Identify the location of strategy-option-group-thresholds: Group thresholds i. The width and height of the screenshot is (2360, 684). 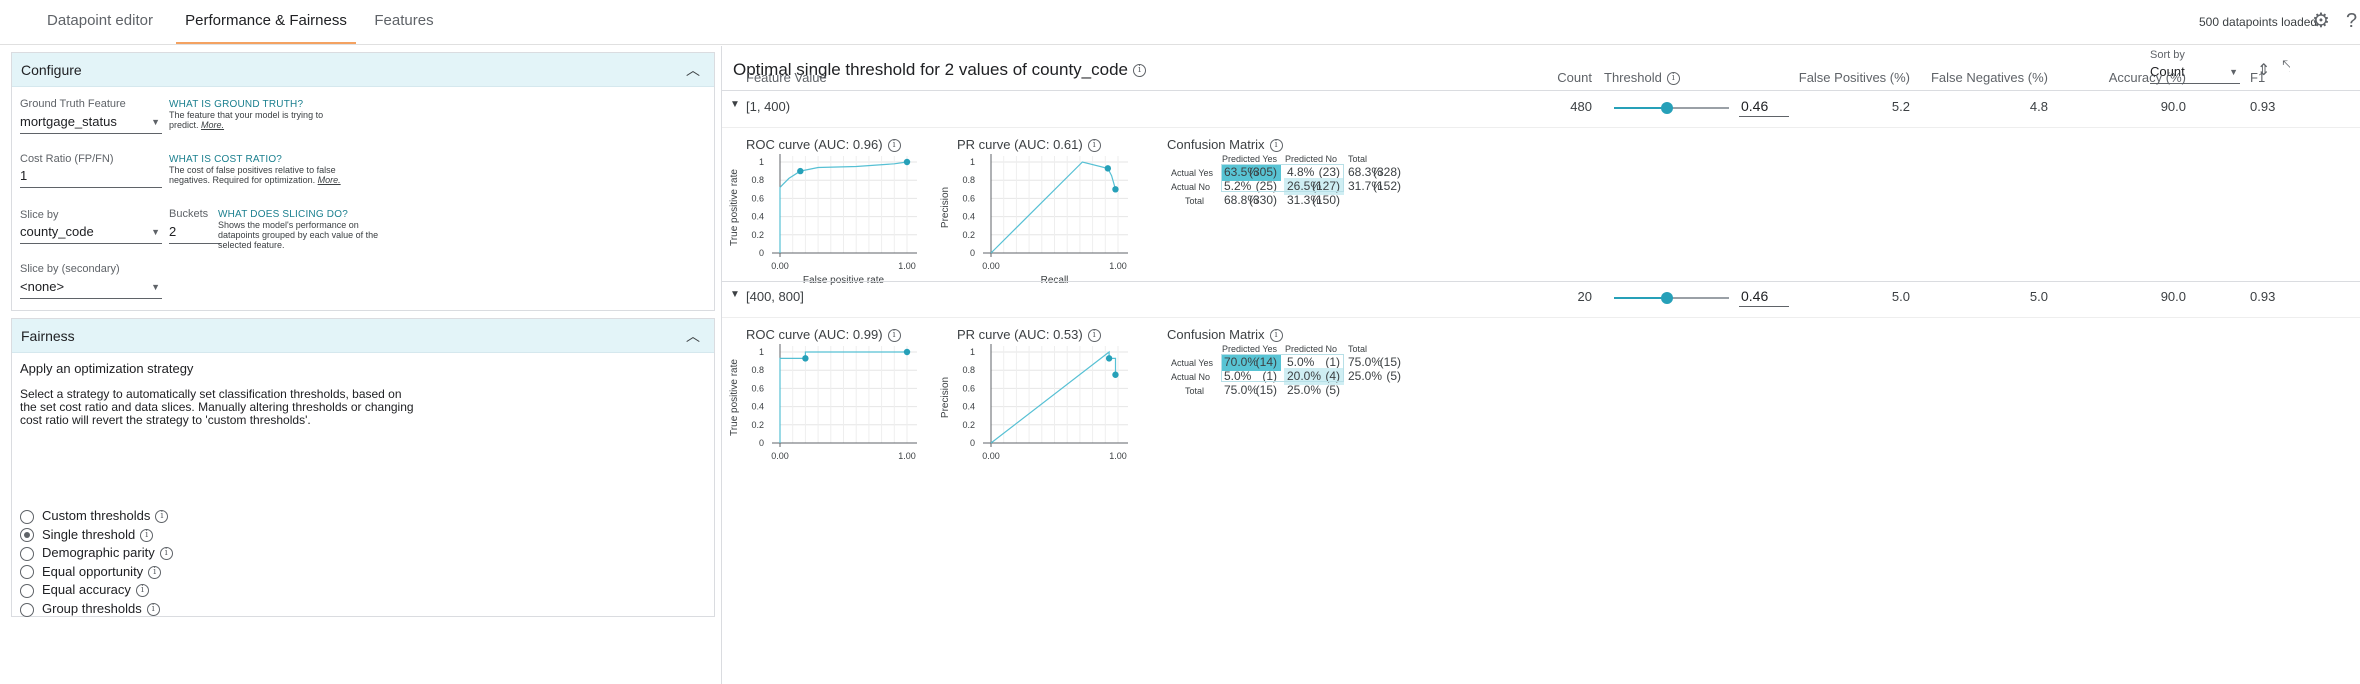
(90, 610).